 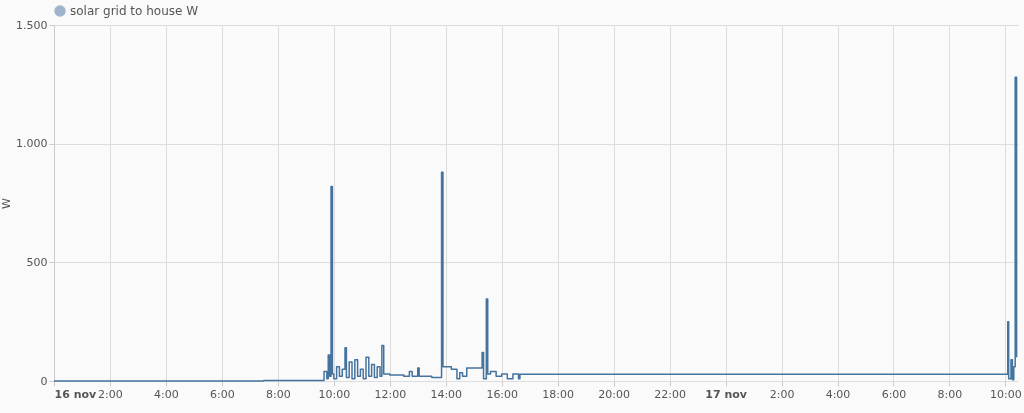 I want to click on x-tick-label: 17 nov, so click(x=726, y=394).